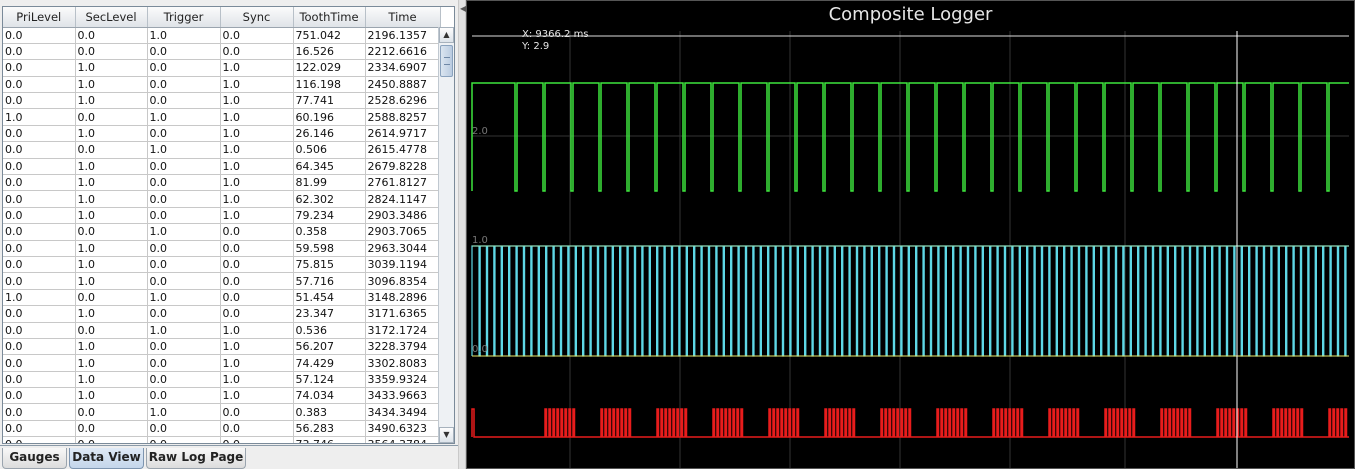 The image size is (1355, 469). Describe the element at coordinates (184, 17) in the screenshot. I see `column-header: Trigger` at that location.